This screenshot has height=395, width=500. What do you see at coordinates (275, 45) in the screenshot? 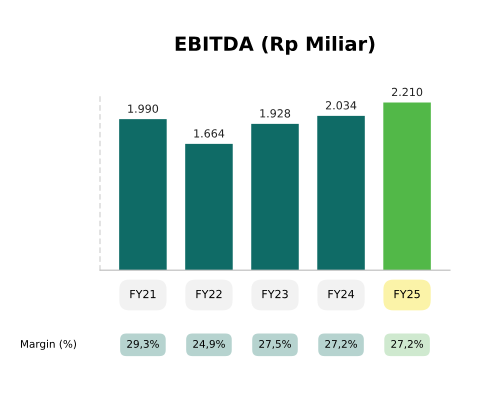
I see `chart-title: EBITDA (Rp Miliar)` at bounding box center [275, 45].